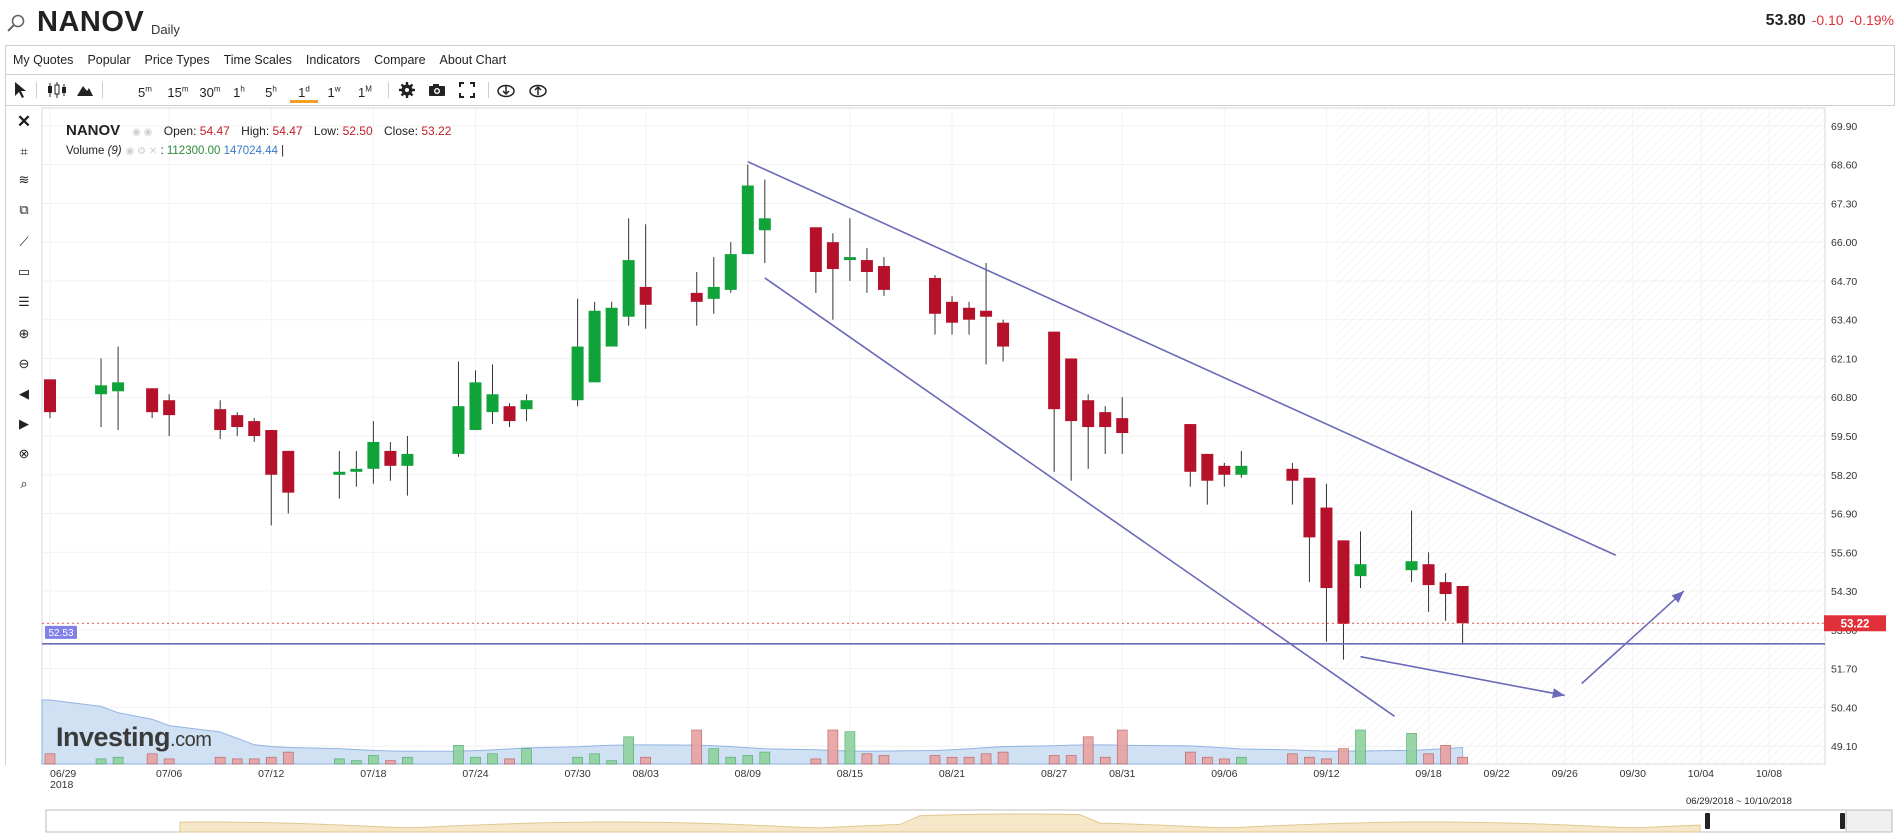 Image resolution: width=1904 pixels, height=835 pixels. I want to click on menu-compare: Compare, so click(400, 60).